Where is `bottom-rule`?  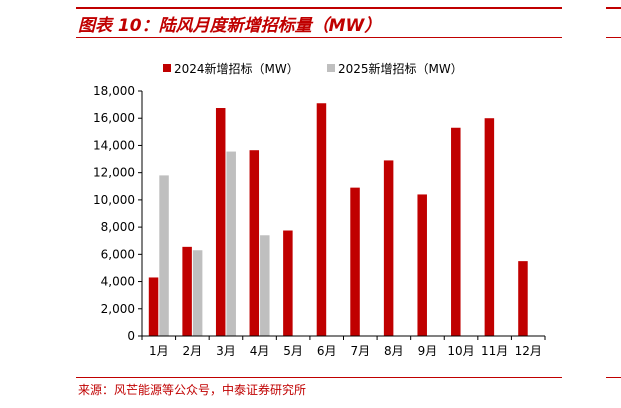 bottom-rule is located at coordinates (319, 377).